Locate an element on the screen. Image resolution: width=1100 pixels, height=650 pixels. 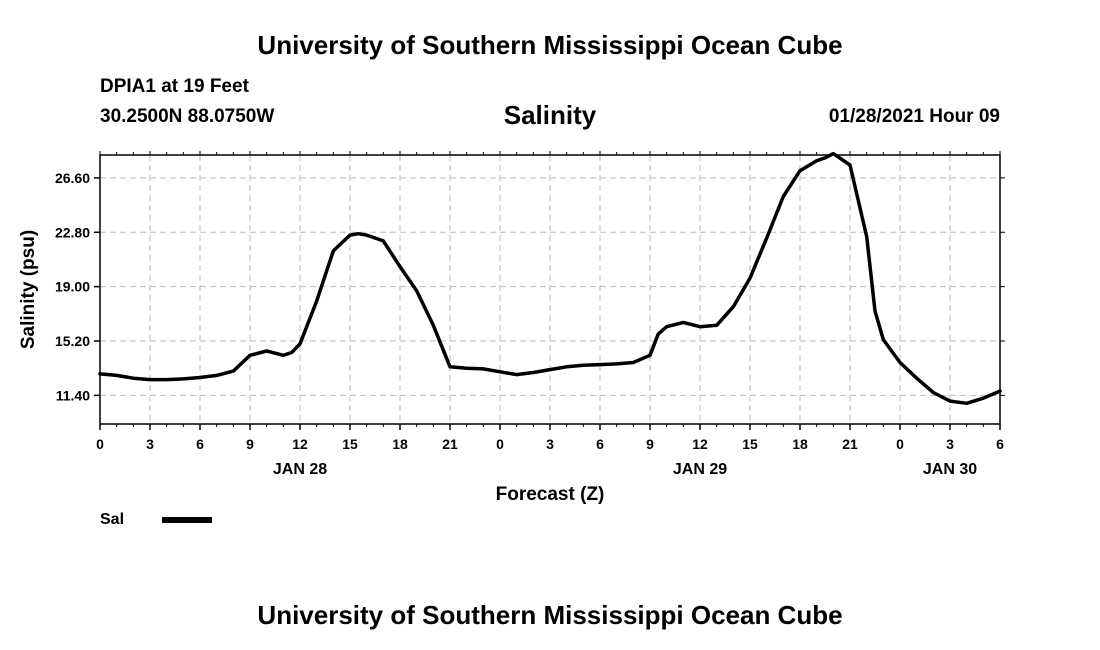
station-coordinates: 30.2500N 88.0750W is located at coordinates (187, 116).